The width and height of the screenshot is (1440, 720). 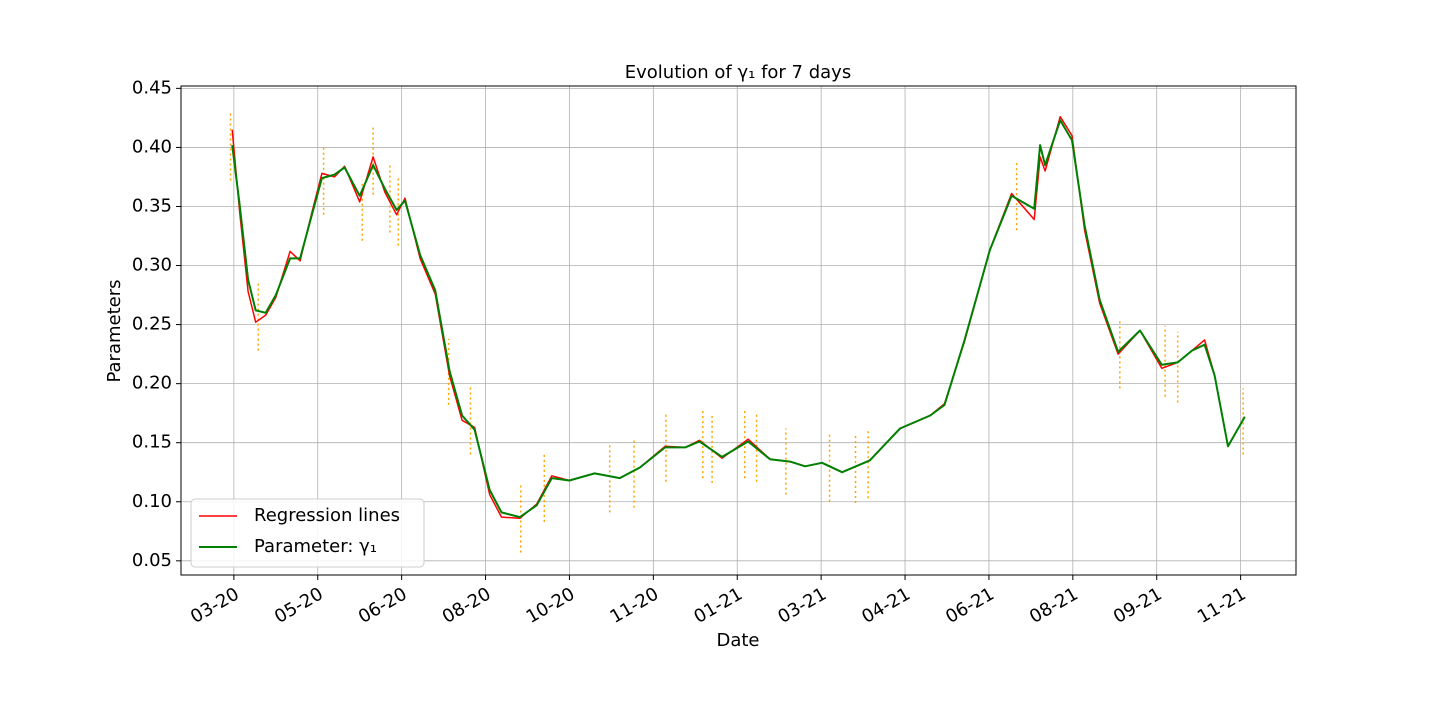 What do you see at coordinates (152, 442) in the screenshot?
I see `y-tick-label: 0.15` at bounding box center [152, 442].